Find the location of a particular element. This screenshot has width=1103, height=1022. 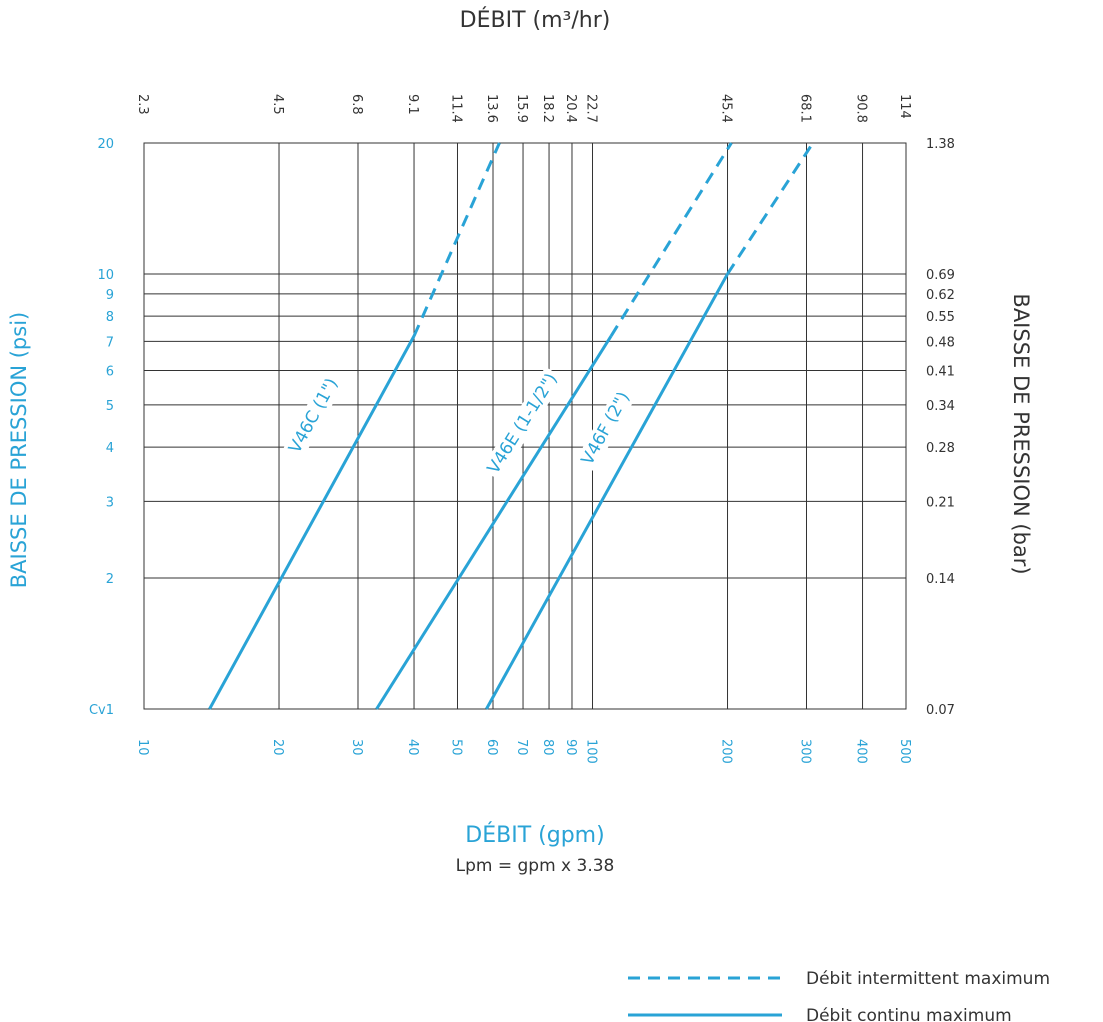

y-tick-label-bar: 0.62 is located at coordinates (940, 295).